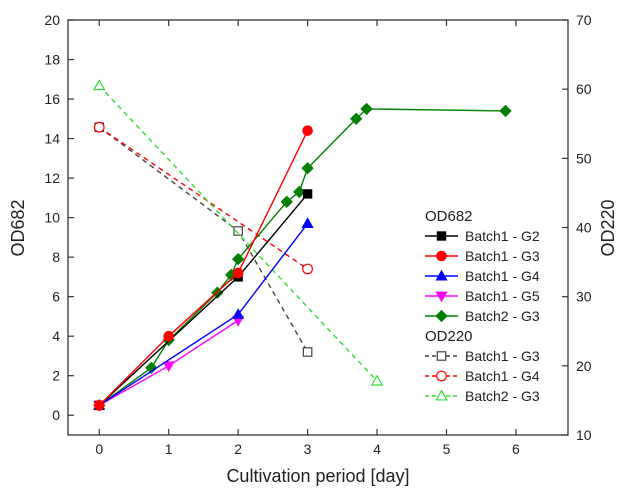  Describe the element at coordinates (608, 227) in the screenshot. I see `y-axis-right-title: OD220` at that location.